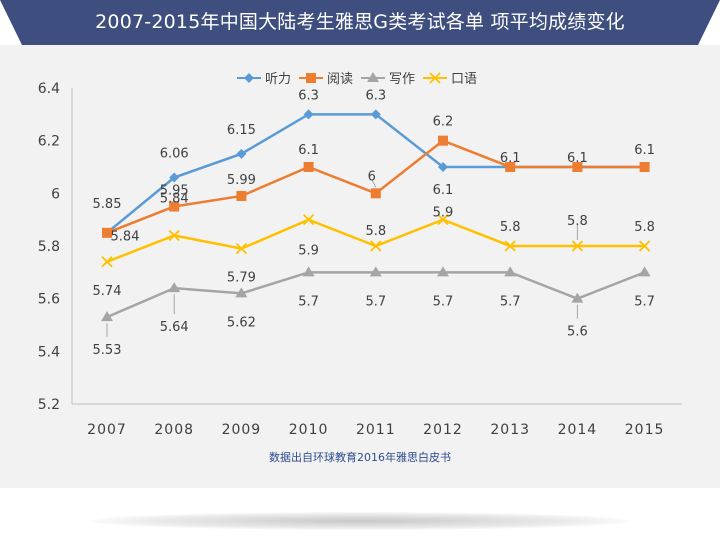  I want to click on x-tick-label: 2011, so click(376, 430).